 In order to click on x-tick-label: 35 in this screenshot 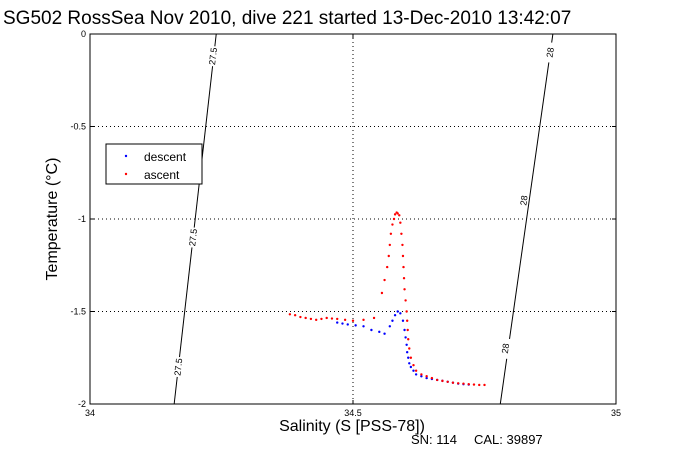, I will do `click(616, 413)`.